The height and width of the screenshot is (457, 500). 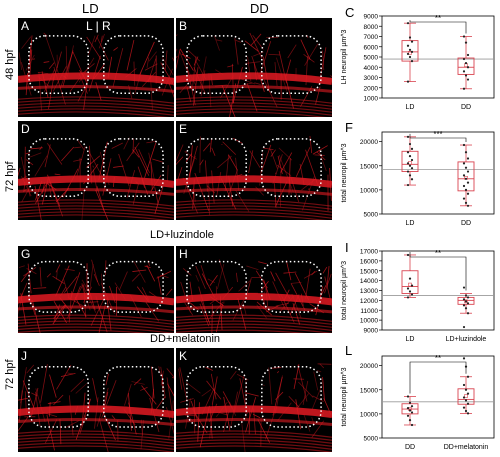 What do you see at coordinates (96, 67) in the screenshot?
I see `micrograph-a: A L | R` at bounding box center [96, 67].